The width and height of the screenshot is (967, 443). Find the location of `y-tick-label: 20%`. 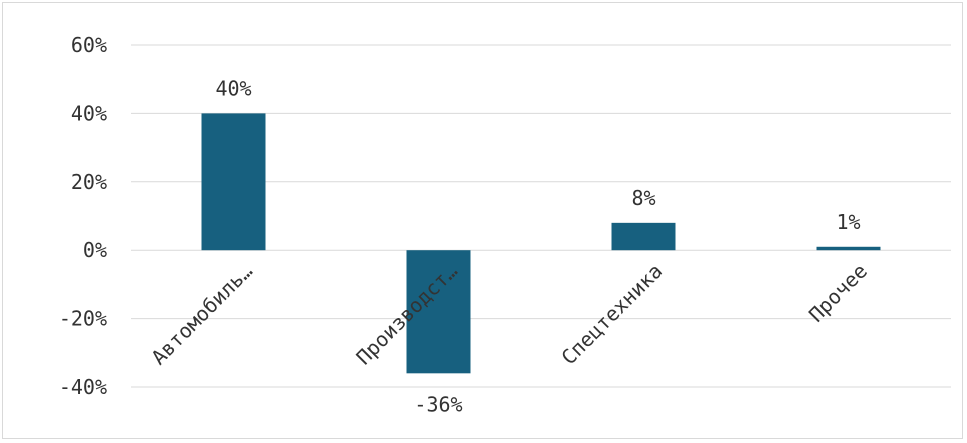

y-tick-label: 20% is located at coordinates (89, 182).